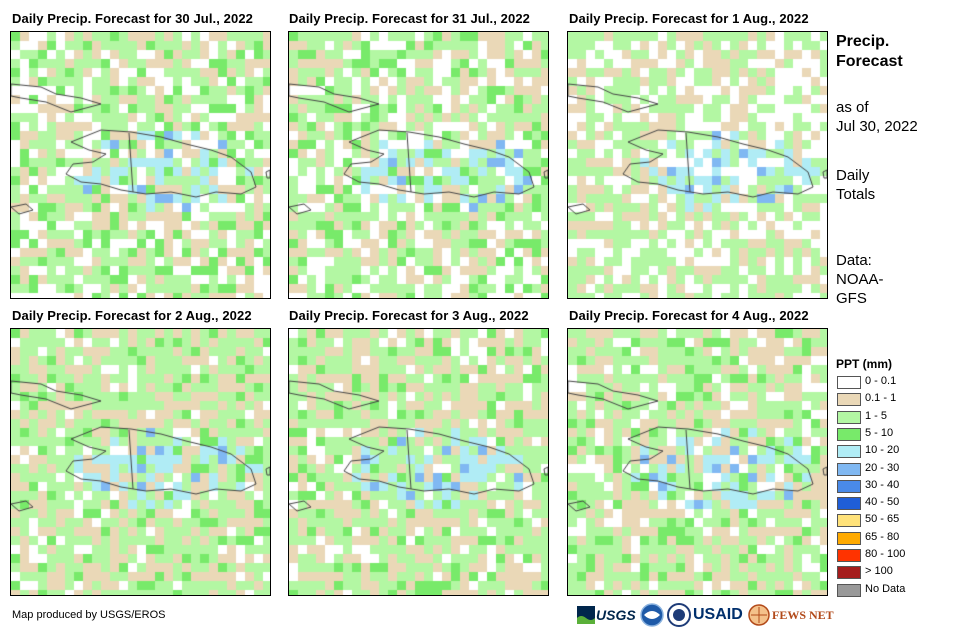 This screenshot has height=635, width=970. I want to click on panel-title-1: Daily Precip. Forecast for 30 Jul., 2022, so click(133, 18).